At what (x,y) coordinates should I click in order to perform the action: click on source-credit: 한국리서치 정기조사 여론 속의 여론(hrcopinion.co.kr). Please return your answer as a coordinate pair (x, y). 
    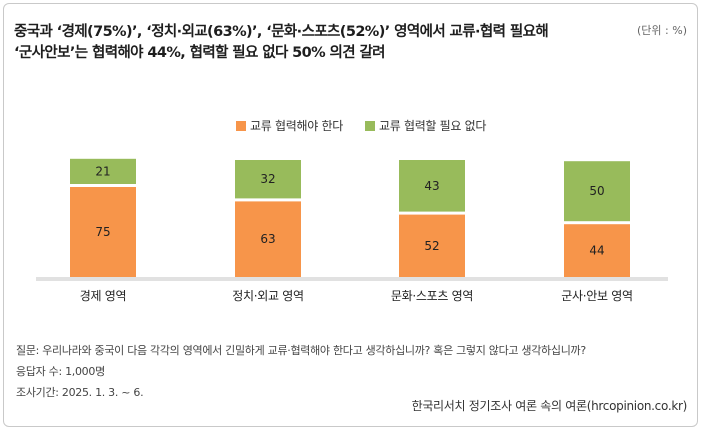
    Looking at the image, I should click on (549, 406).